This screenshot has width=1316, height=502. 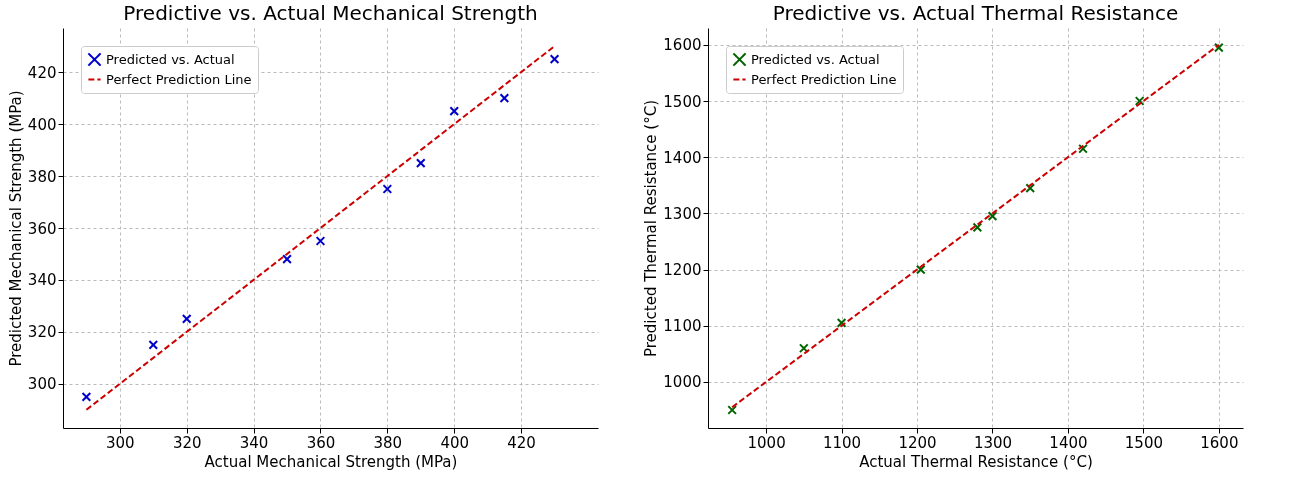 What do you see at coordinates (321, 442) in the screenshot?
I see `x-tick-label: 360` at bounding box center [321, 442].